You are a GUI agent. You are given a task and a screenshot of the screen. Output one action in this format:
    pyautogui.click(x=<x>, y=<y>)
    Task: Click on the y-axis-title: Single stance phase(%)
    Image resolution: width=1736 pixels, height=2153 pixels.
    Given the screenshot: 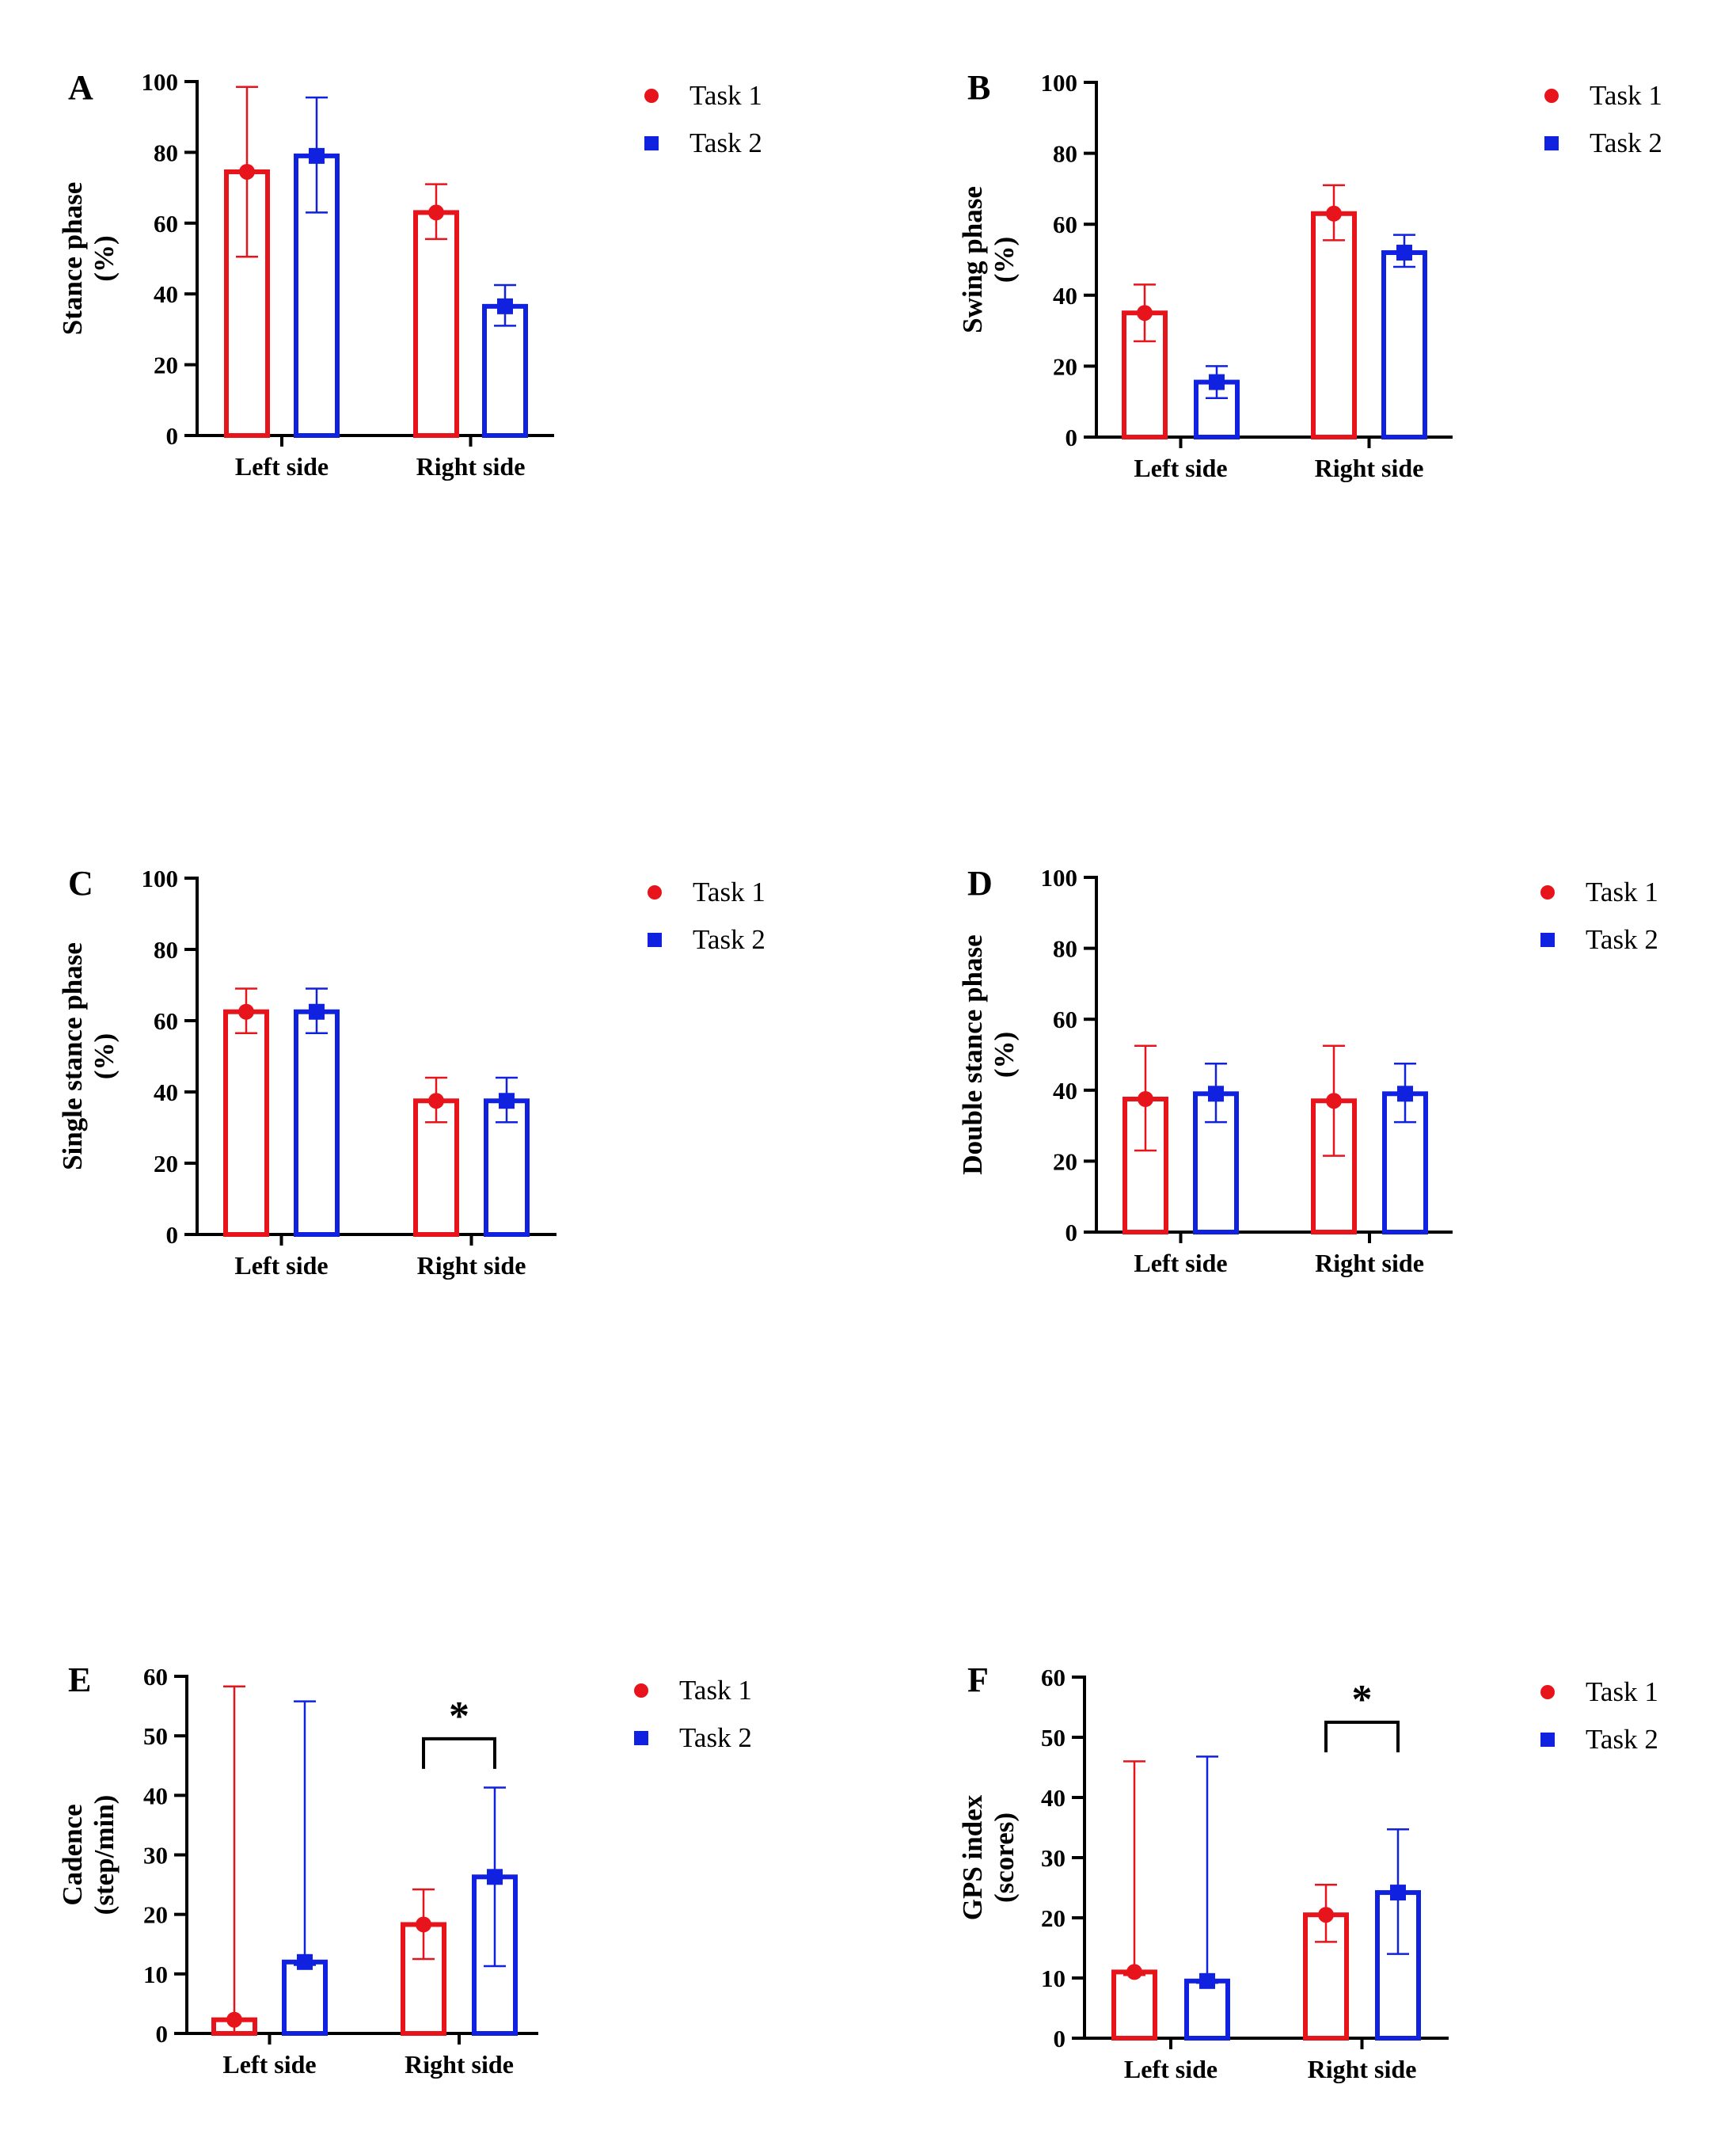 What is the action you would take?
    pyautogui.click(x=88, y=1056)
    